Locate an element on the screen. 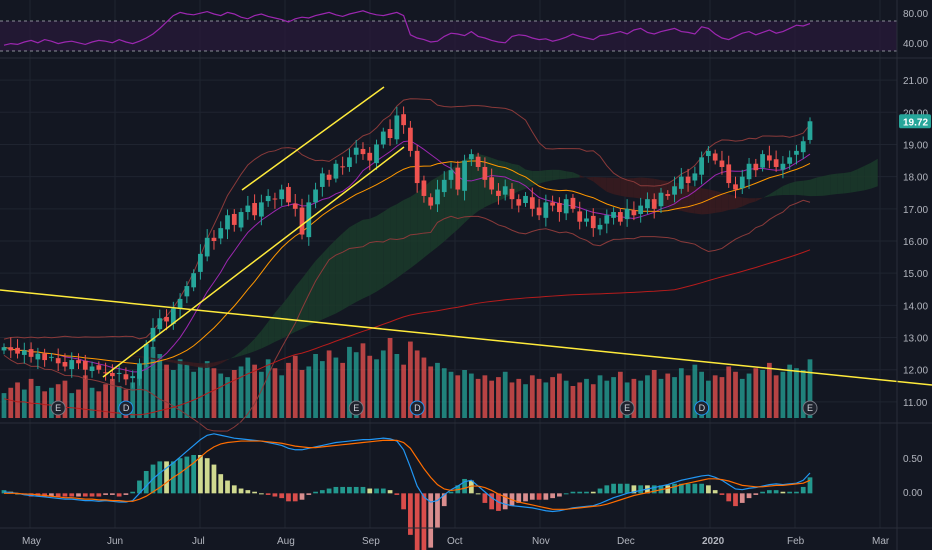 The image size is (932, 550). price-tick-label: 13.00 is located at coordinates (915, 339).